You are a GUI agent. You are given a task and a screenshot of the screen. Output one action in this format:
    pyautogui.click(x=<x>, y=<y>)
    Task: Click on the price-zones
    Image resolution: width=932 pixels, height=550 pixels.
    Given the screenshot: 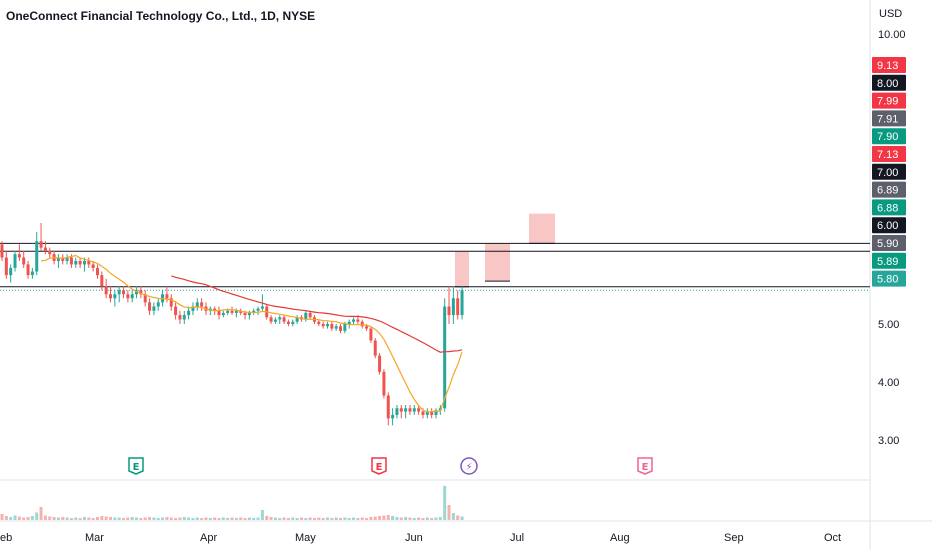 What is the action you would take?
    pyautogui.click(x=505, y=250)
    